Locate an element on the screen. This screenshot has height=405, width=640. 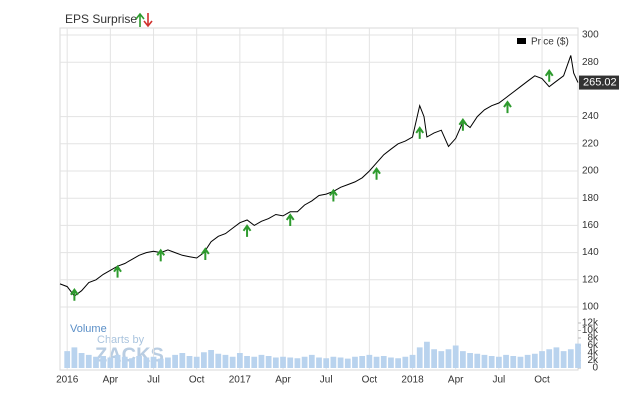
y2-tick-label: 4k is located at coordinates (593, 353).